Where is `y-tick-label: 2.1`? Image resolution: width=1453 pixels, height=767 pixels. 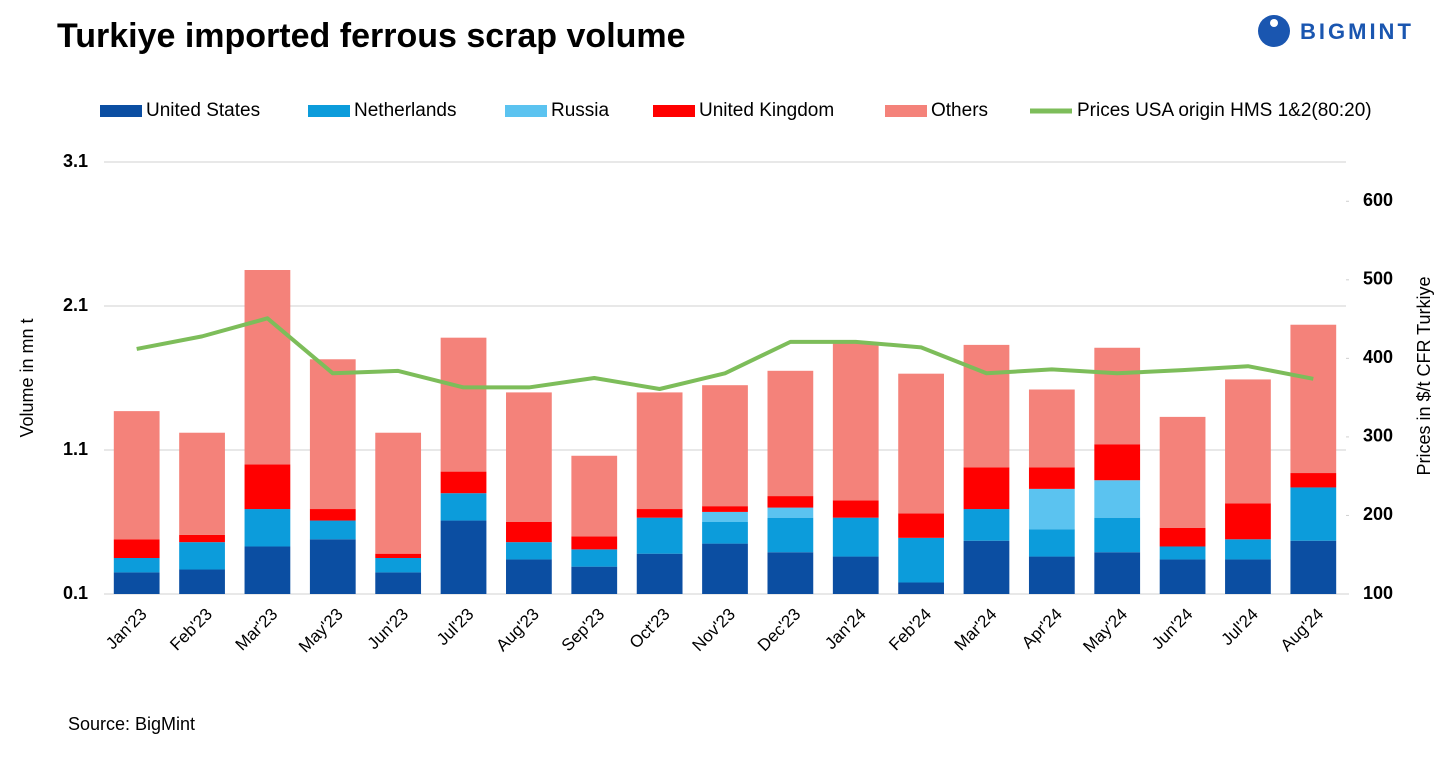
y-tick-label: 2.1 is located at coordinates (75, 305).